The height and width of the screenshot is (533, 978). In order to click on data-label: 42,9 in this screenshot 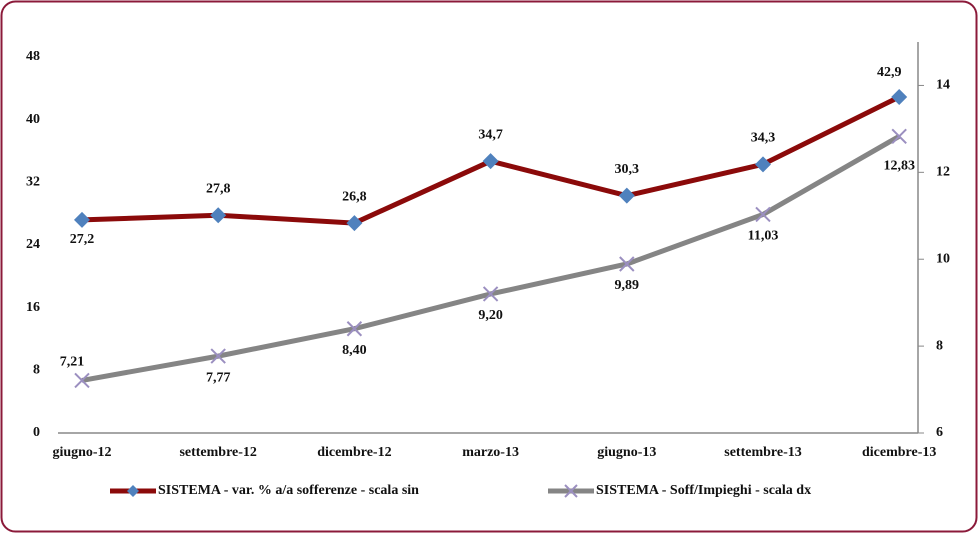, I will do `click(889, 72)`.